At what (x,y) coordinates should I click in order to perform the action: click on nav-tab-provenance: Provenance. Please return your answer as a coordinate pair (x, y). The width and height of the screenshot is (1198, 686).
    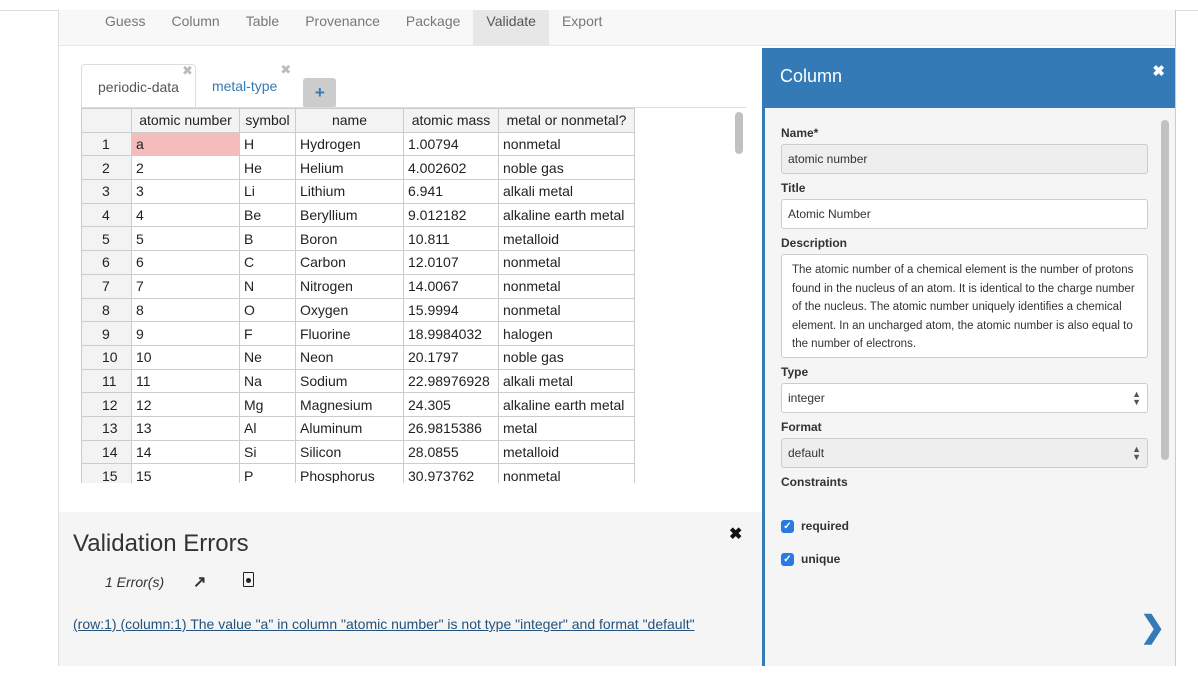
    Looking at the image, I should click on (342, 21).